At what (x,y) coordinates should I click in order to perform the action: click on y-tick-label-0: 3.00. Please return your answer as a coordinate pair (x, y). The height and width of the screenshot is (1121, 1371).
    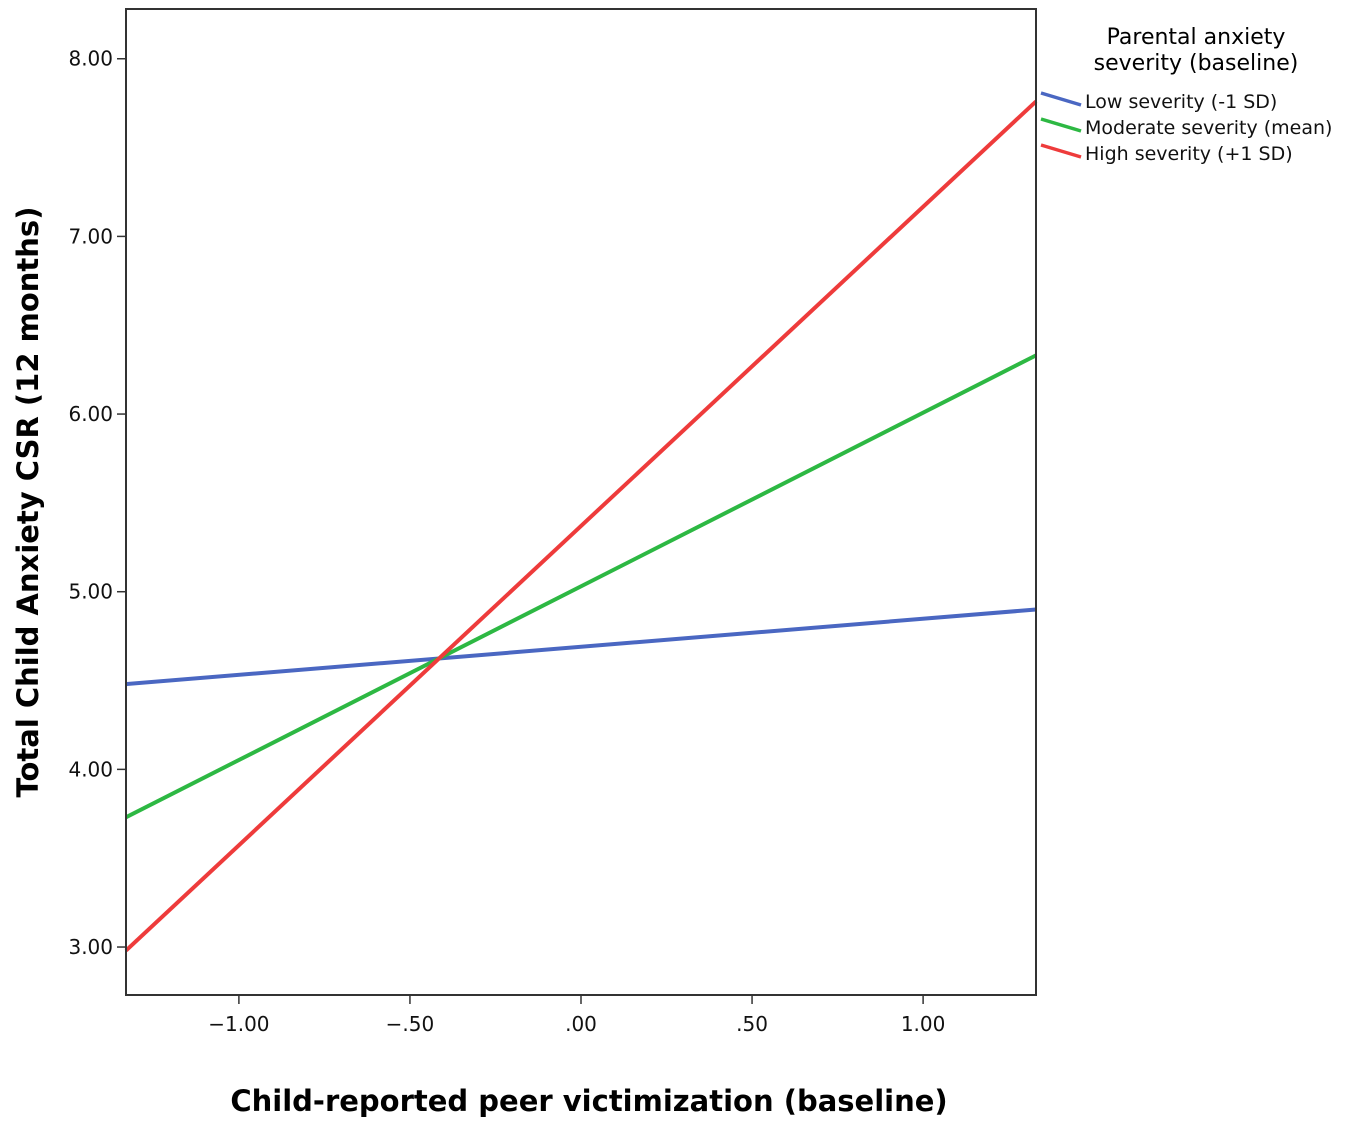
    Looking at the image, I should click on (90, 947).